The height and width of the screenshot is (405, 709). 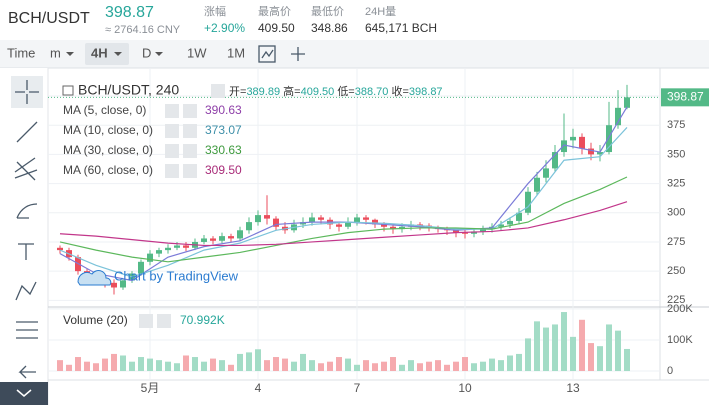 I want to click on measure-tool, so click(x=27, y=330).